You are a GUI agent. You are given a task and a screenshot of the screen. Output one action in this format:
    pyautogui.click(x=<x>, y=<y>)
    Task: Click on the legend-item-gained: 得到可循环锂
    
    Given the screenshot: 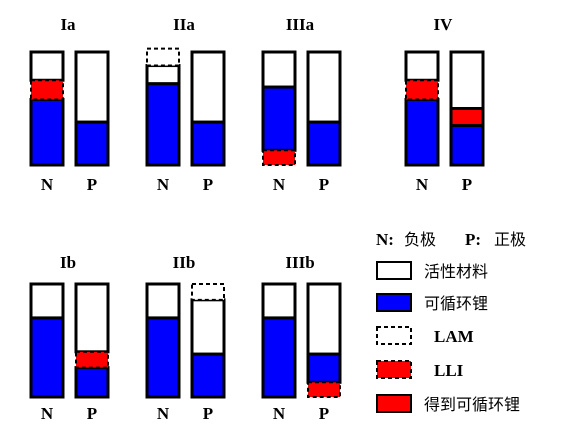 What is the action you would take?
    pyautogui.click(x=448, y=404)
    